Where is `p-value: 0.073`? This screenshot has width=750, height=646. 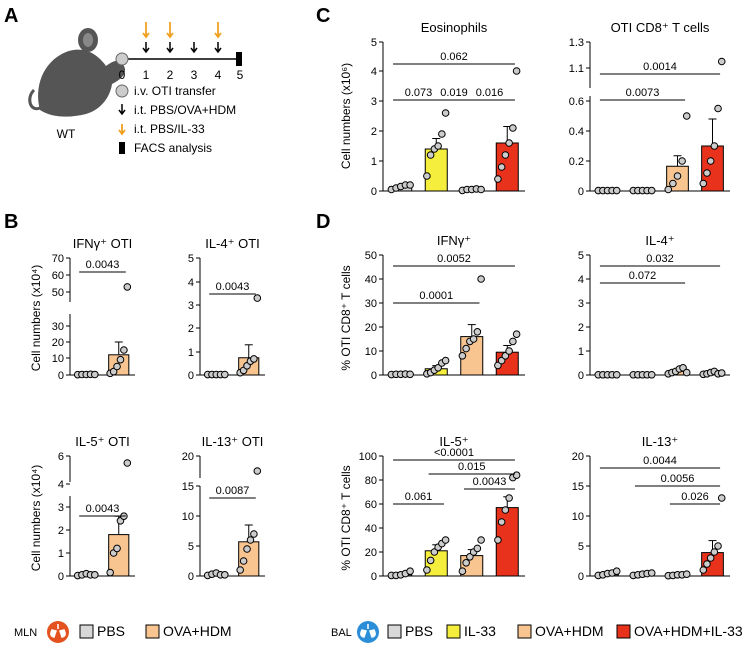 p-value: 0.073 is located at coordinates (419, 93).